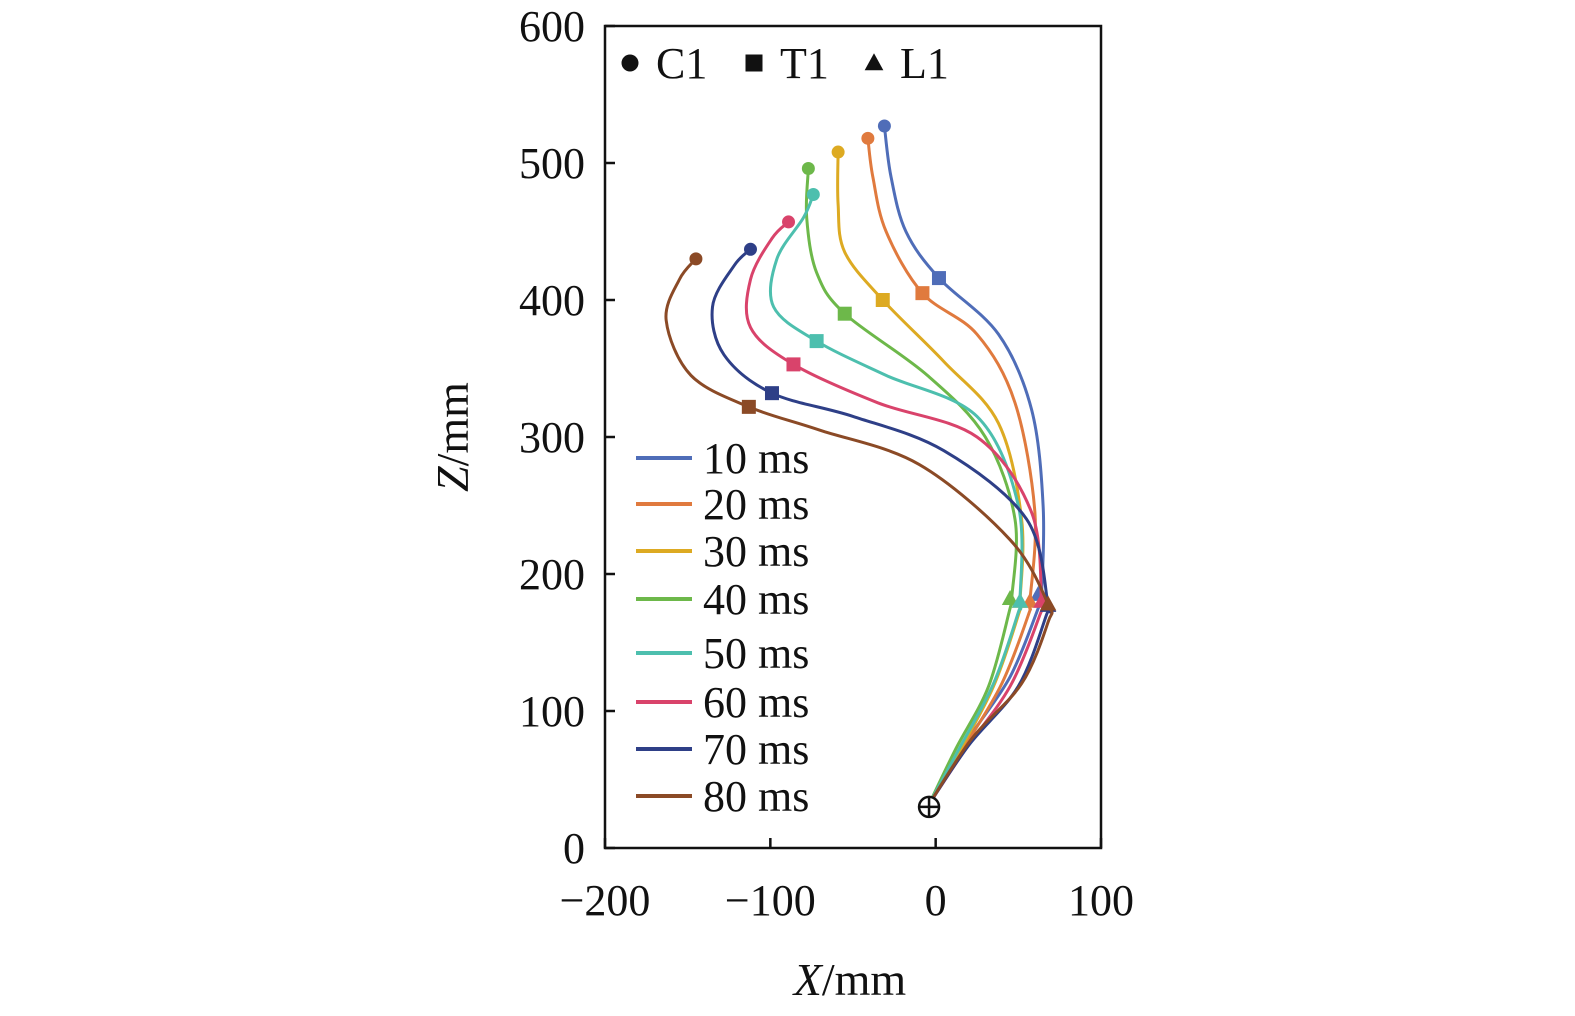 This screenshot has height=1016, width=1575. I want to click on legend-label: 40 ms, so click(756, 599).